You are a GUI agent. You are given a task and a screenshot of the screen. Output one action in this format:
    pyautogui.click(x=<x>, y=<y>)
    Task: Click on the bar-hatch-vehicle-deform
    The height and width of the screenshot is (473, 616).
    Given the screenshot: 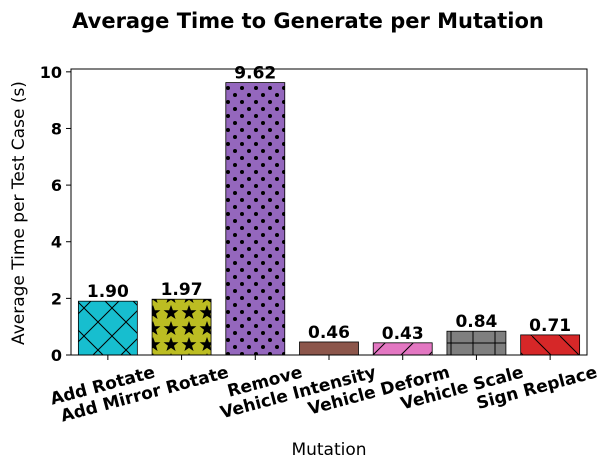 What is the action you would take?
    pyautogui.click(x=403, y=348)
    